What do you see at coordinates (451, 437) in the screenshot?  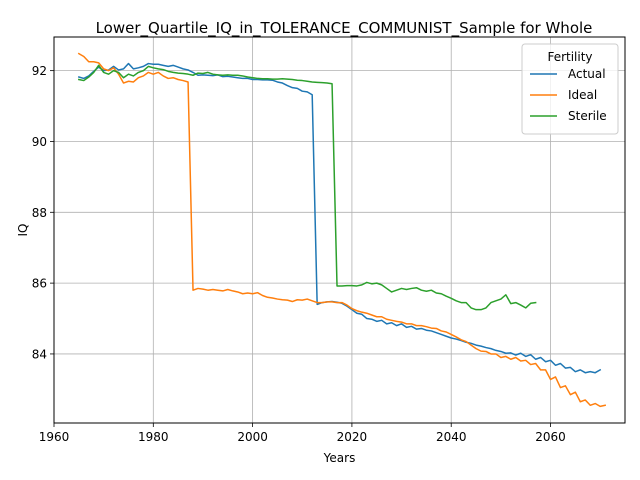 I see `x-tick-label: 2040` at bounding box center [451, 437].